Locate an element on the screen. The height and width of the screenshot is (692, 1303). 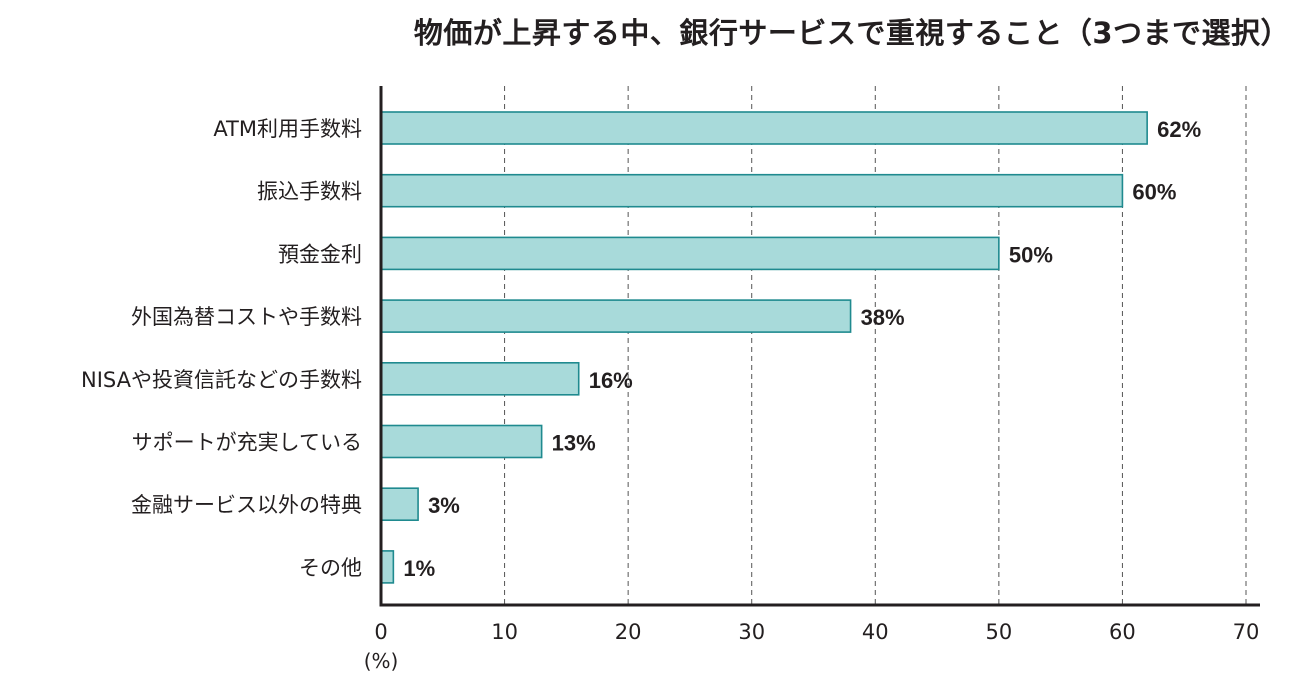
x-tick-label: 70 is located at coordinates (1246, 632).